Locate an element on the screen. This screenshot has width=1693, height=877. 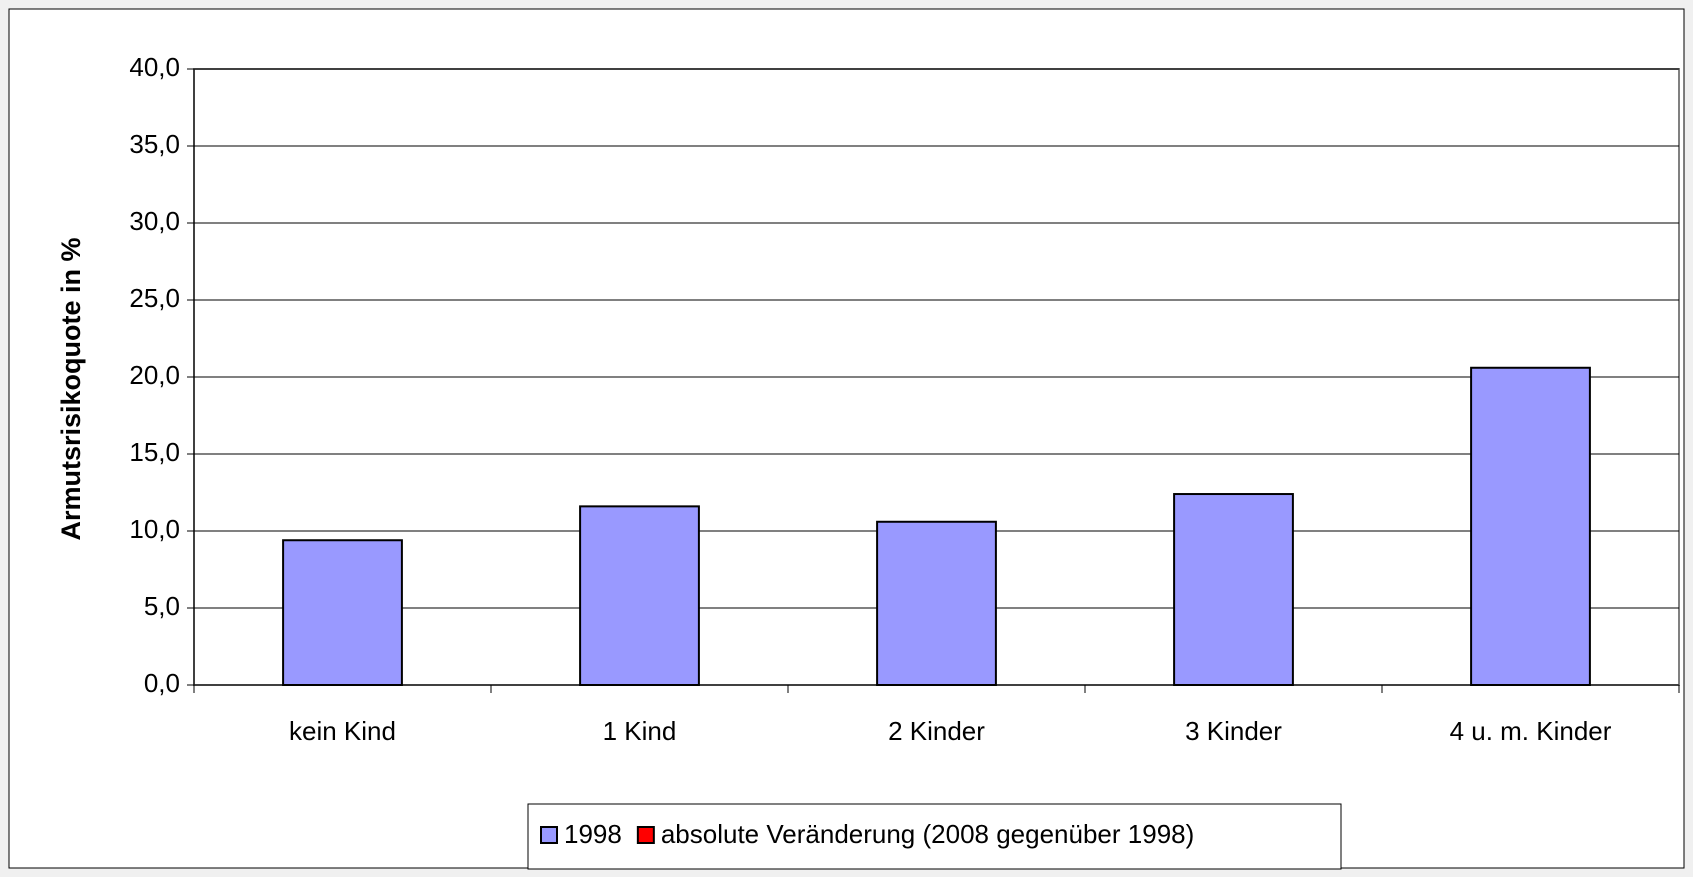
y-tick-label: 5,0 is located at coordinates (162, 606).